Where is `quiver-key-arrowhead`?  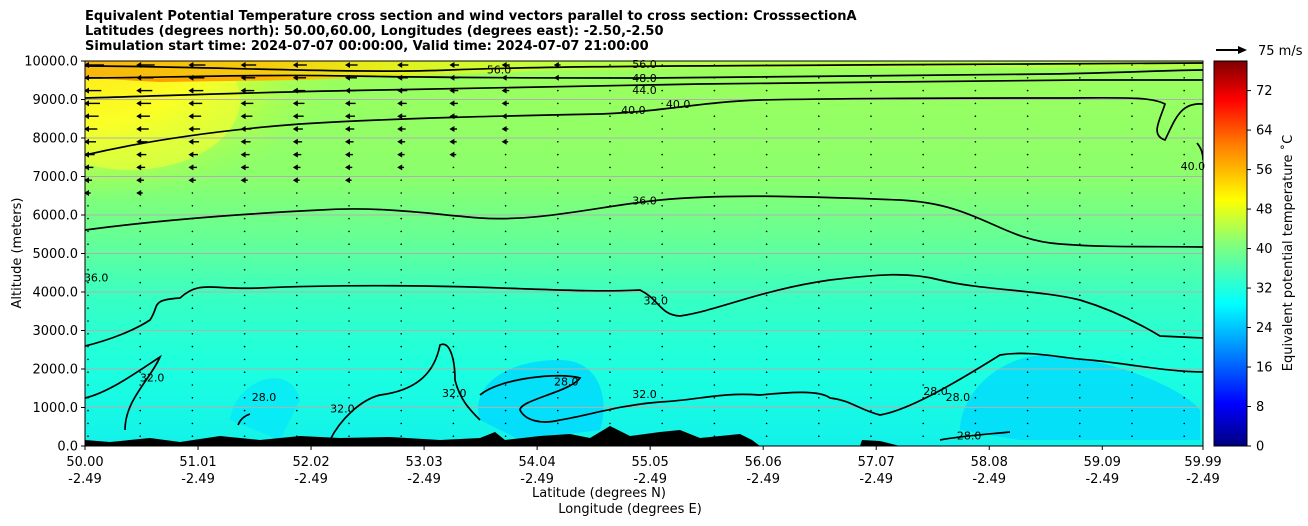 quiver-key-arrowhead is located at coordinates (1242, 50).